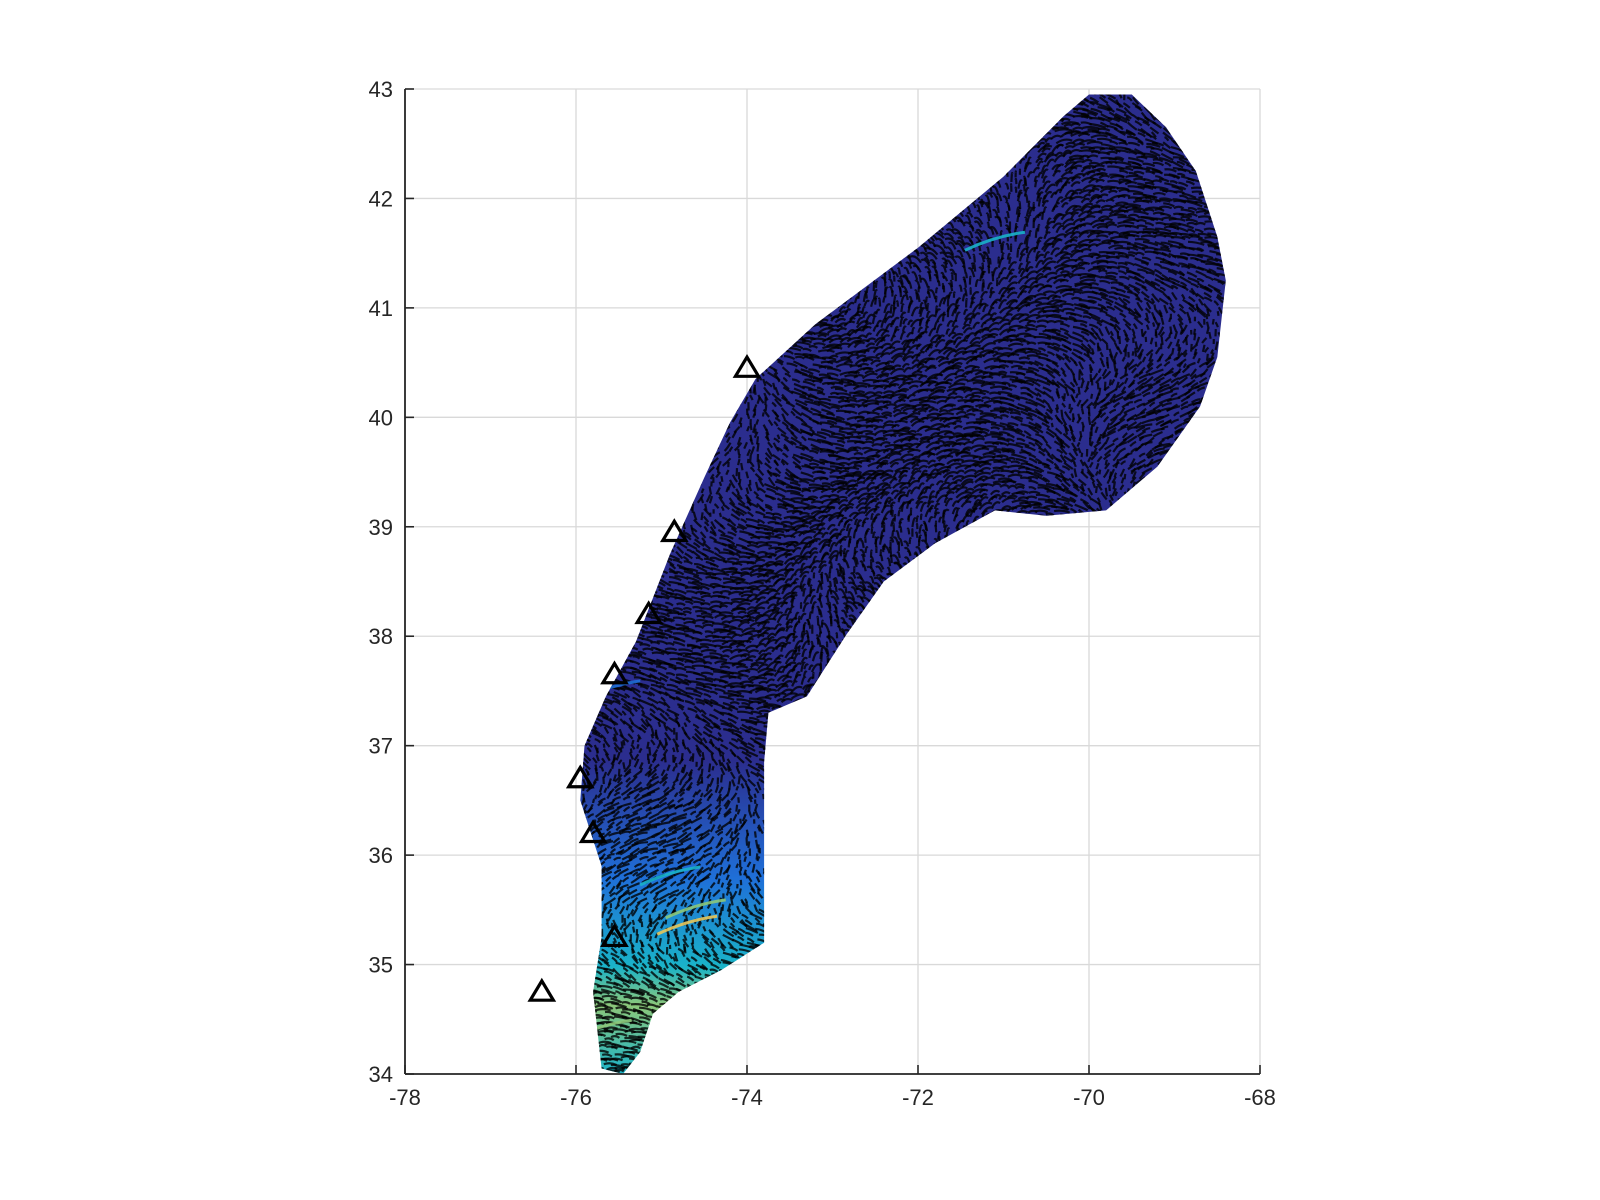 The height and width of the screenshot is (1200, 1600). What do you see at coordinates (691, 204) in the screenshot?
I see `vector-1914` at bounding box center [691, 204].